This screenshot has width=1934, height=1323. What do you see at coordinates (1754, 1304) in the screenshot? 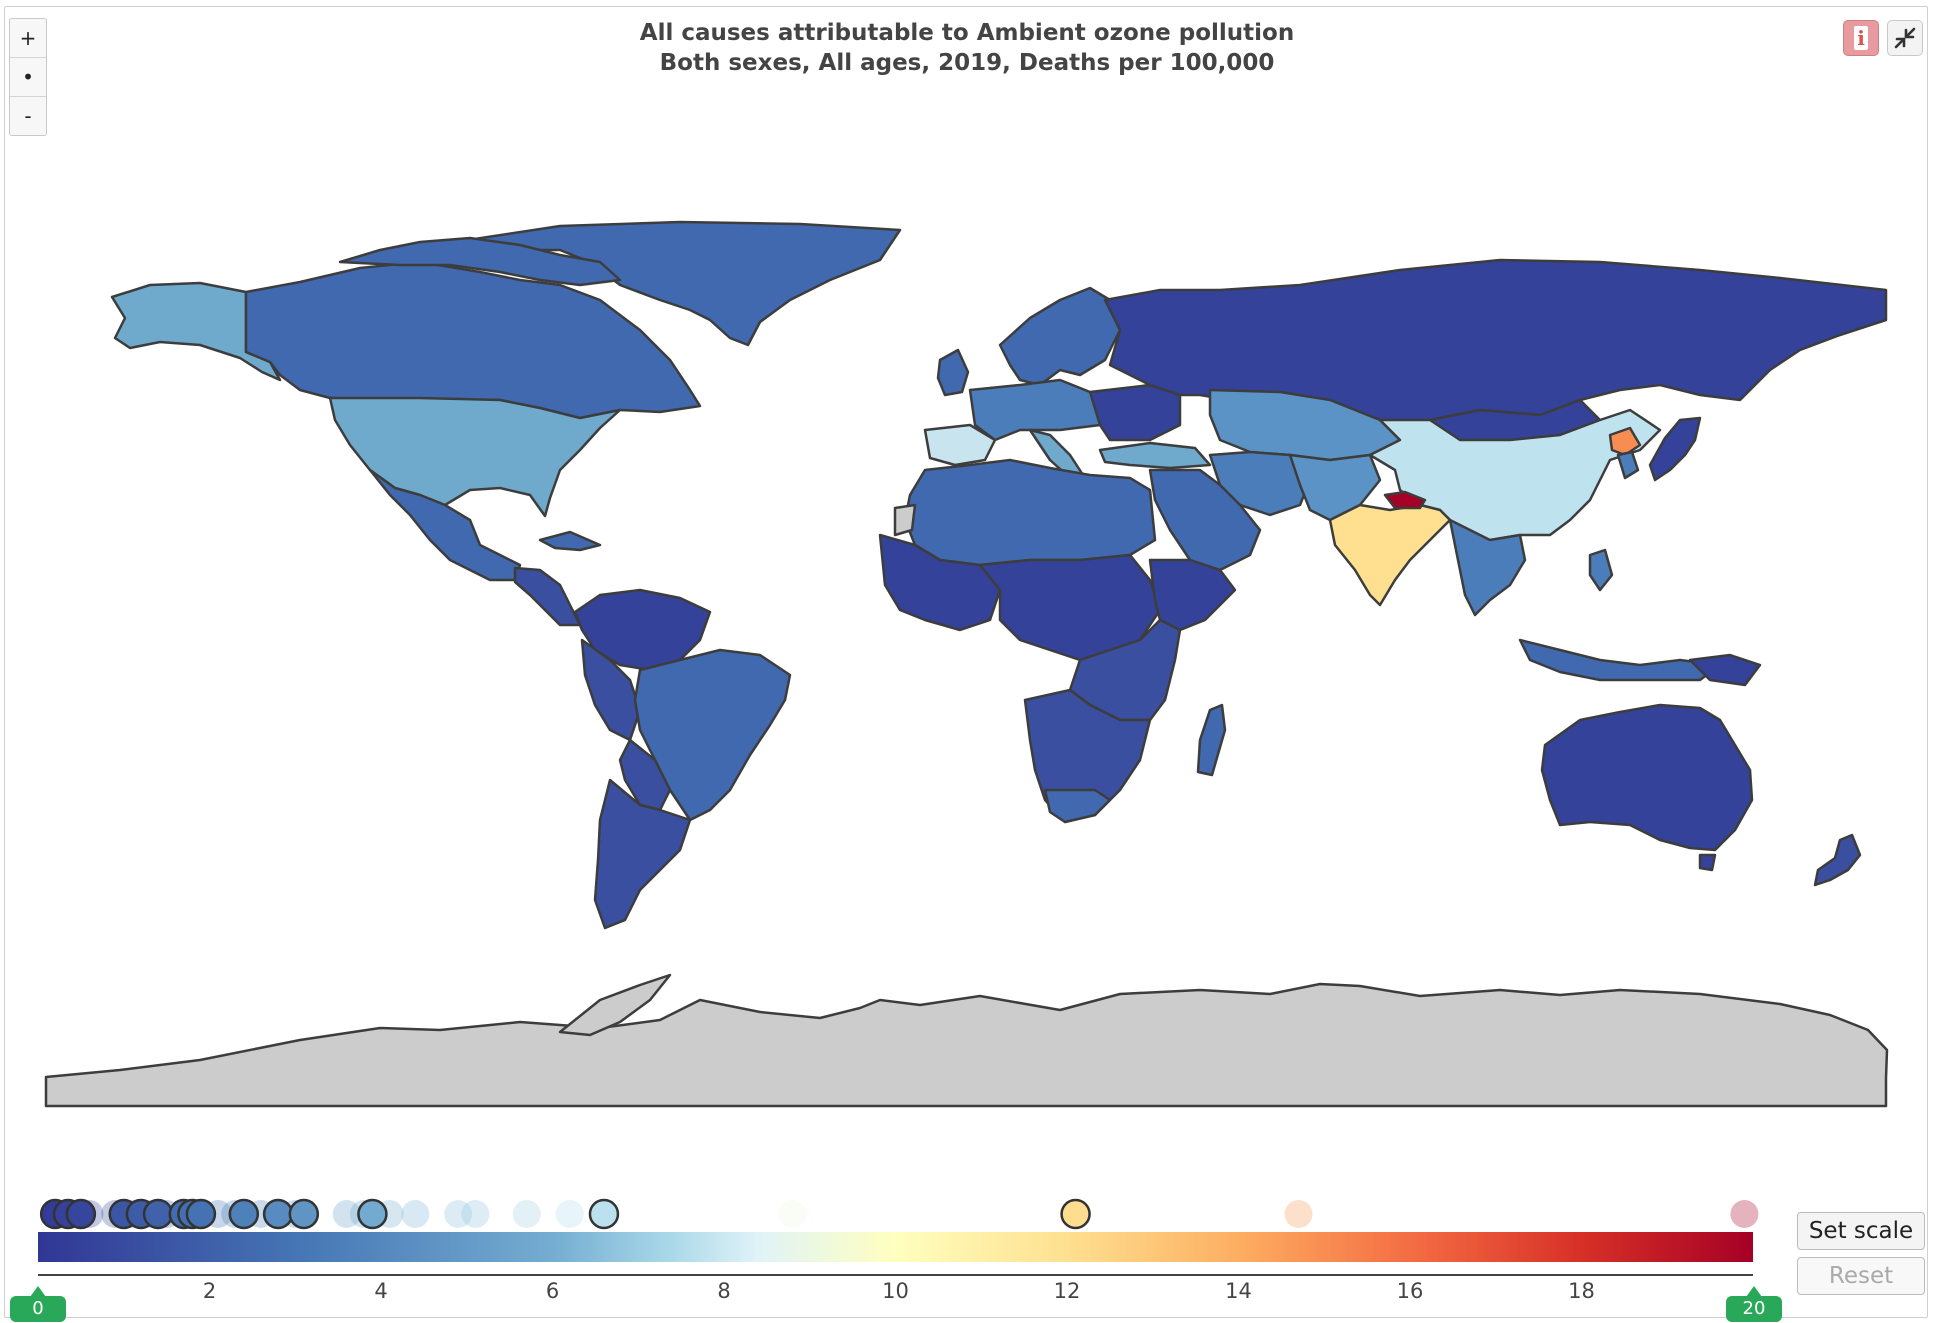
I see `scale-max-handle: 20` at bounding box center [1754, 1304].